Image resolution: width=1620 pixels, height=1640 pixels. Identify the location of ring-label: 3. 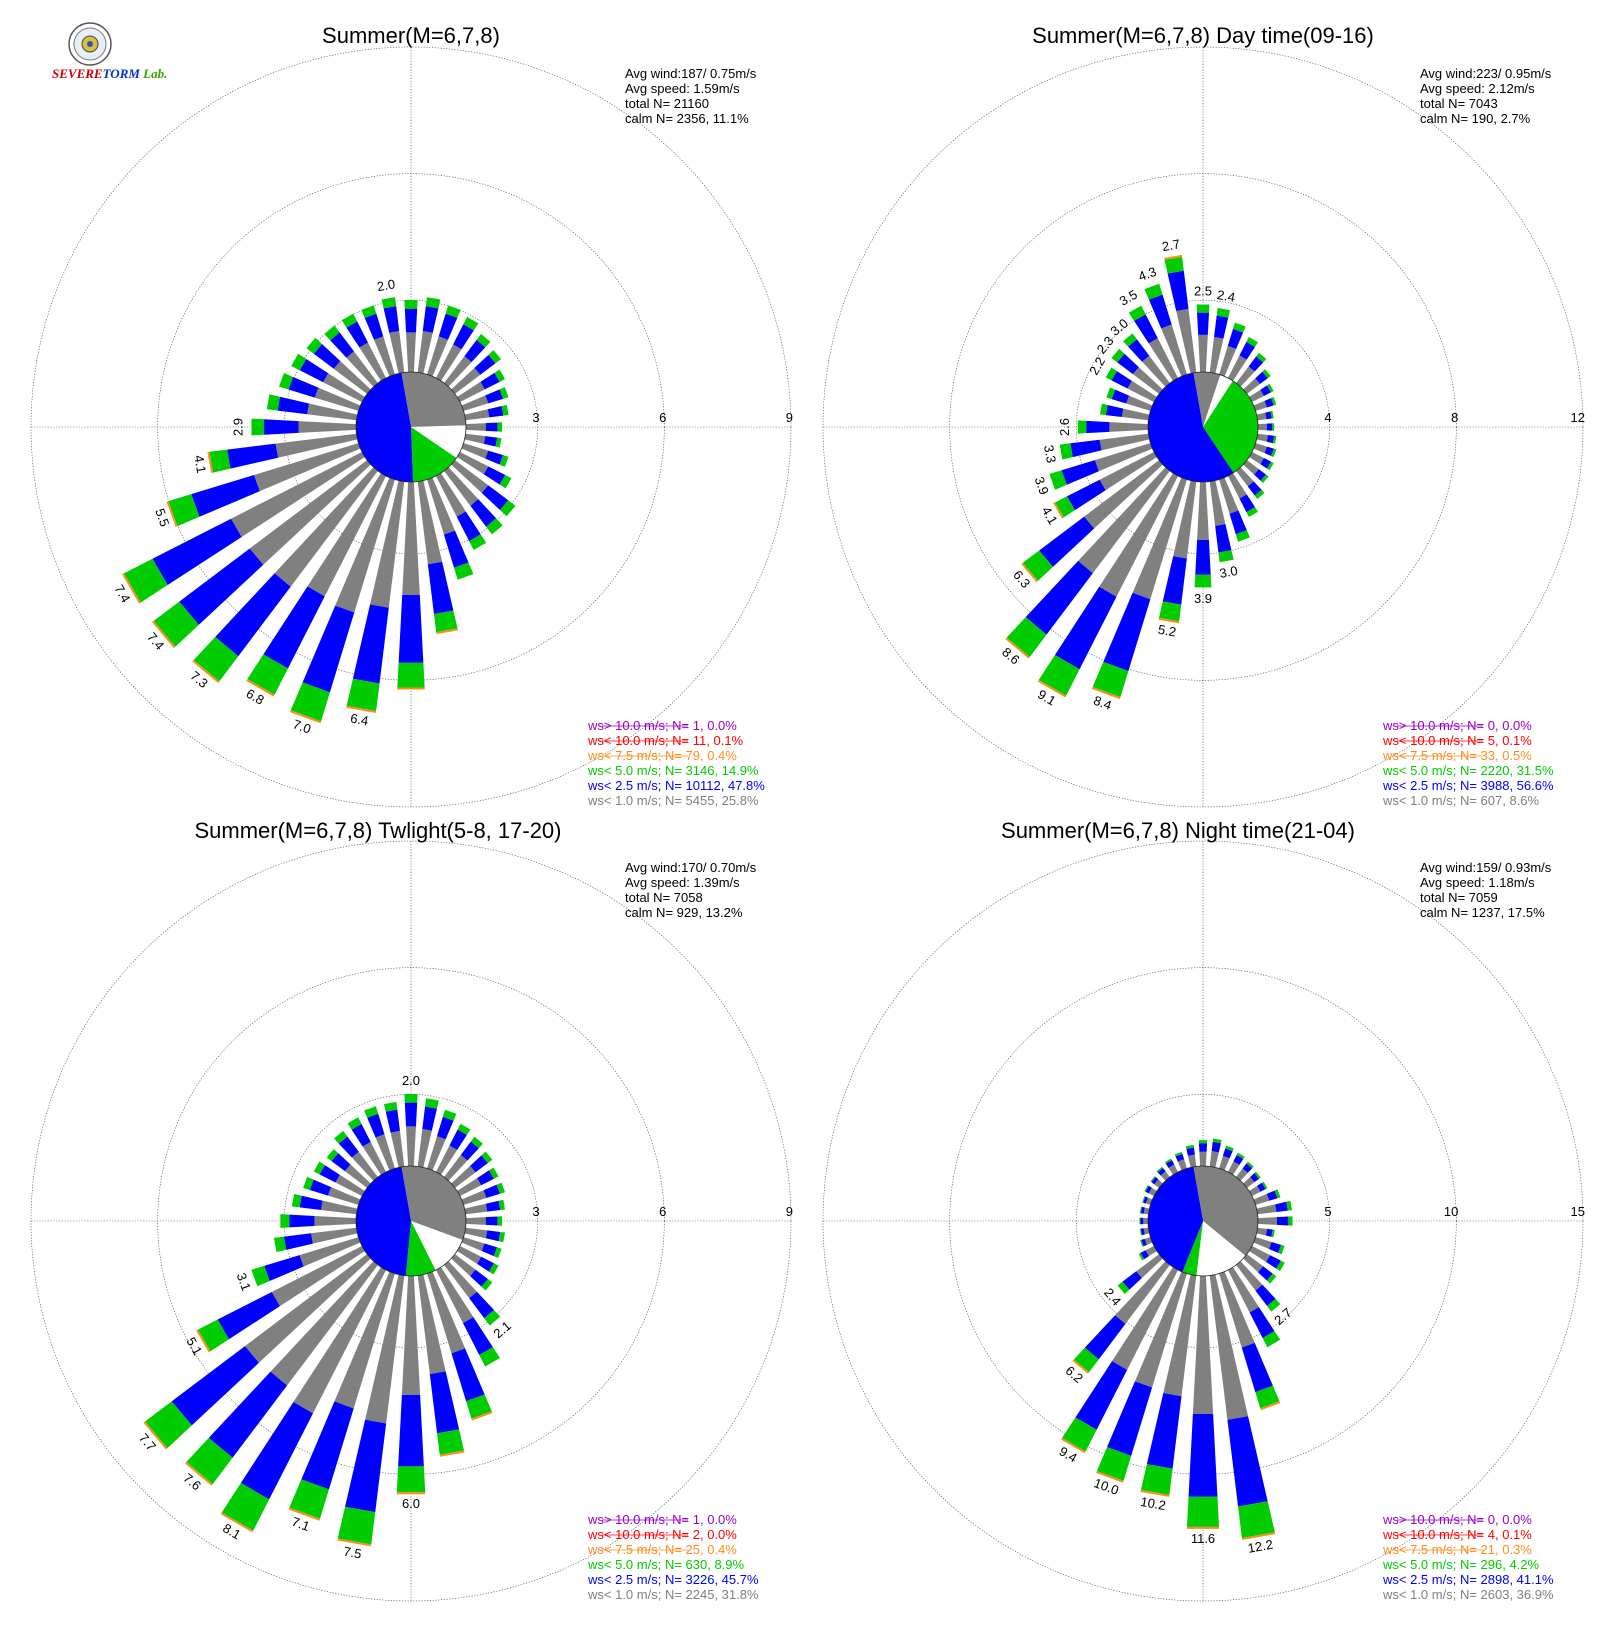
(535, 1211).